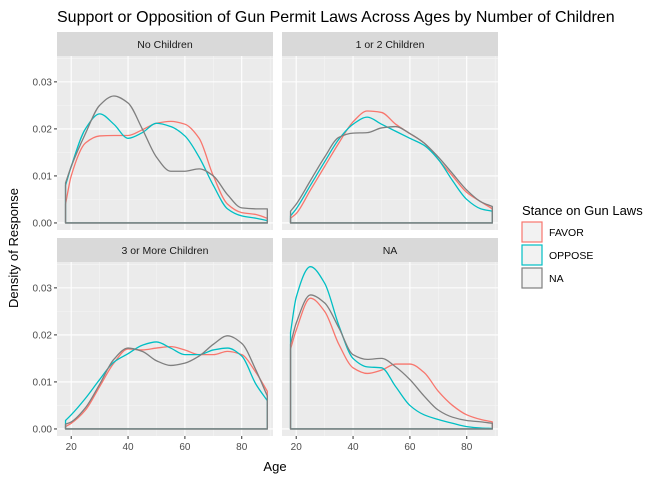 This screenshot has height=480, width=672. I want to click on facet-strip-label: 1 or 2 Children, so click(390, 45).